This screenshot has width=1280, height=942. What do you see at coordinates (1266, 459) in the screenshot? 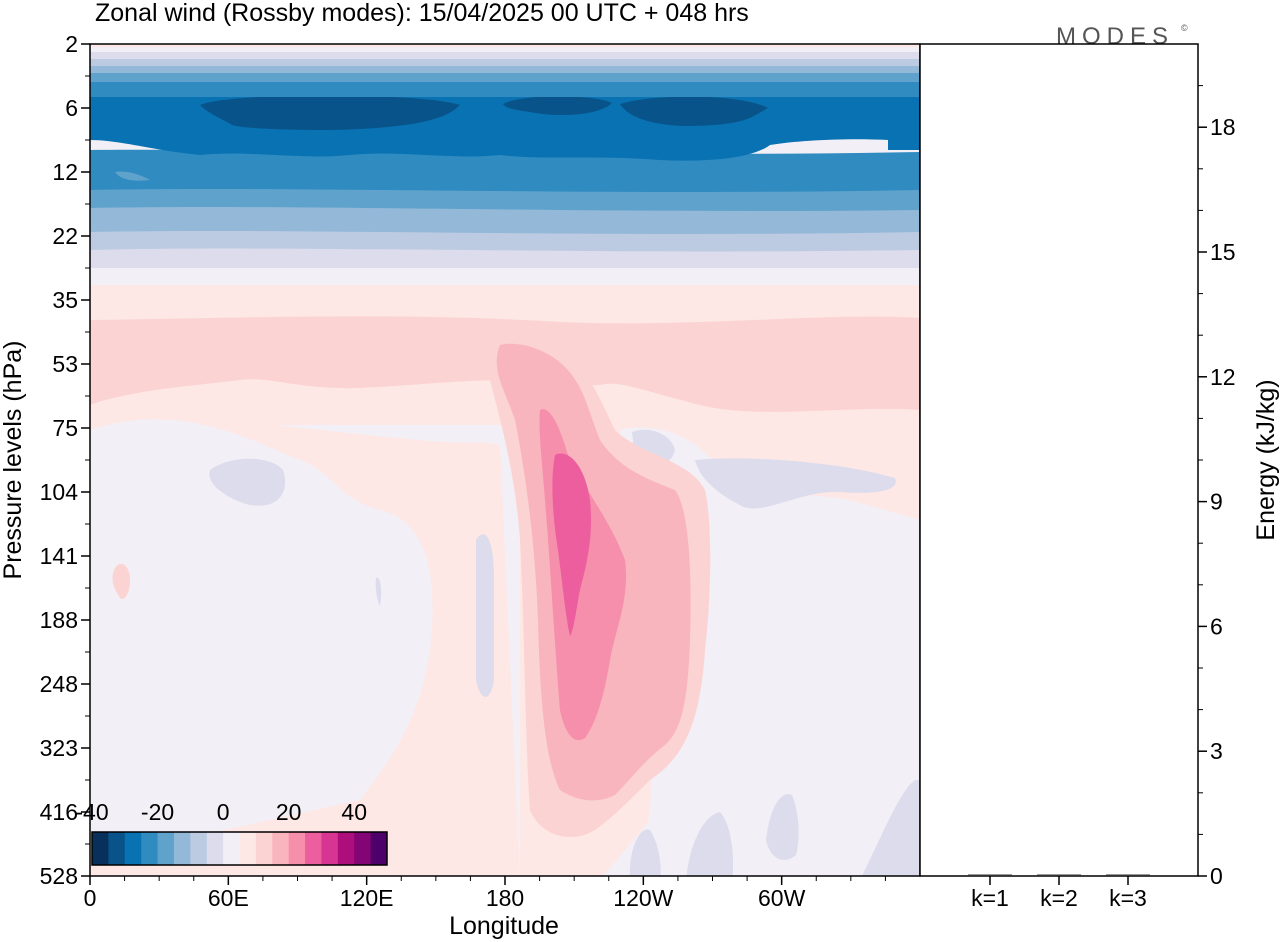
I see `energy-axis-label: Energy (kJ/kg)` at bounding box center [1266, 459].